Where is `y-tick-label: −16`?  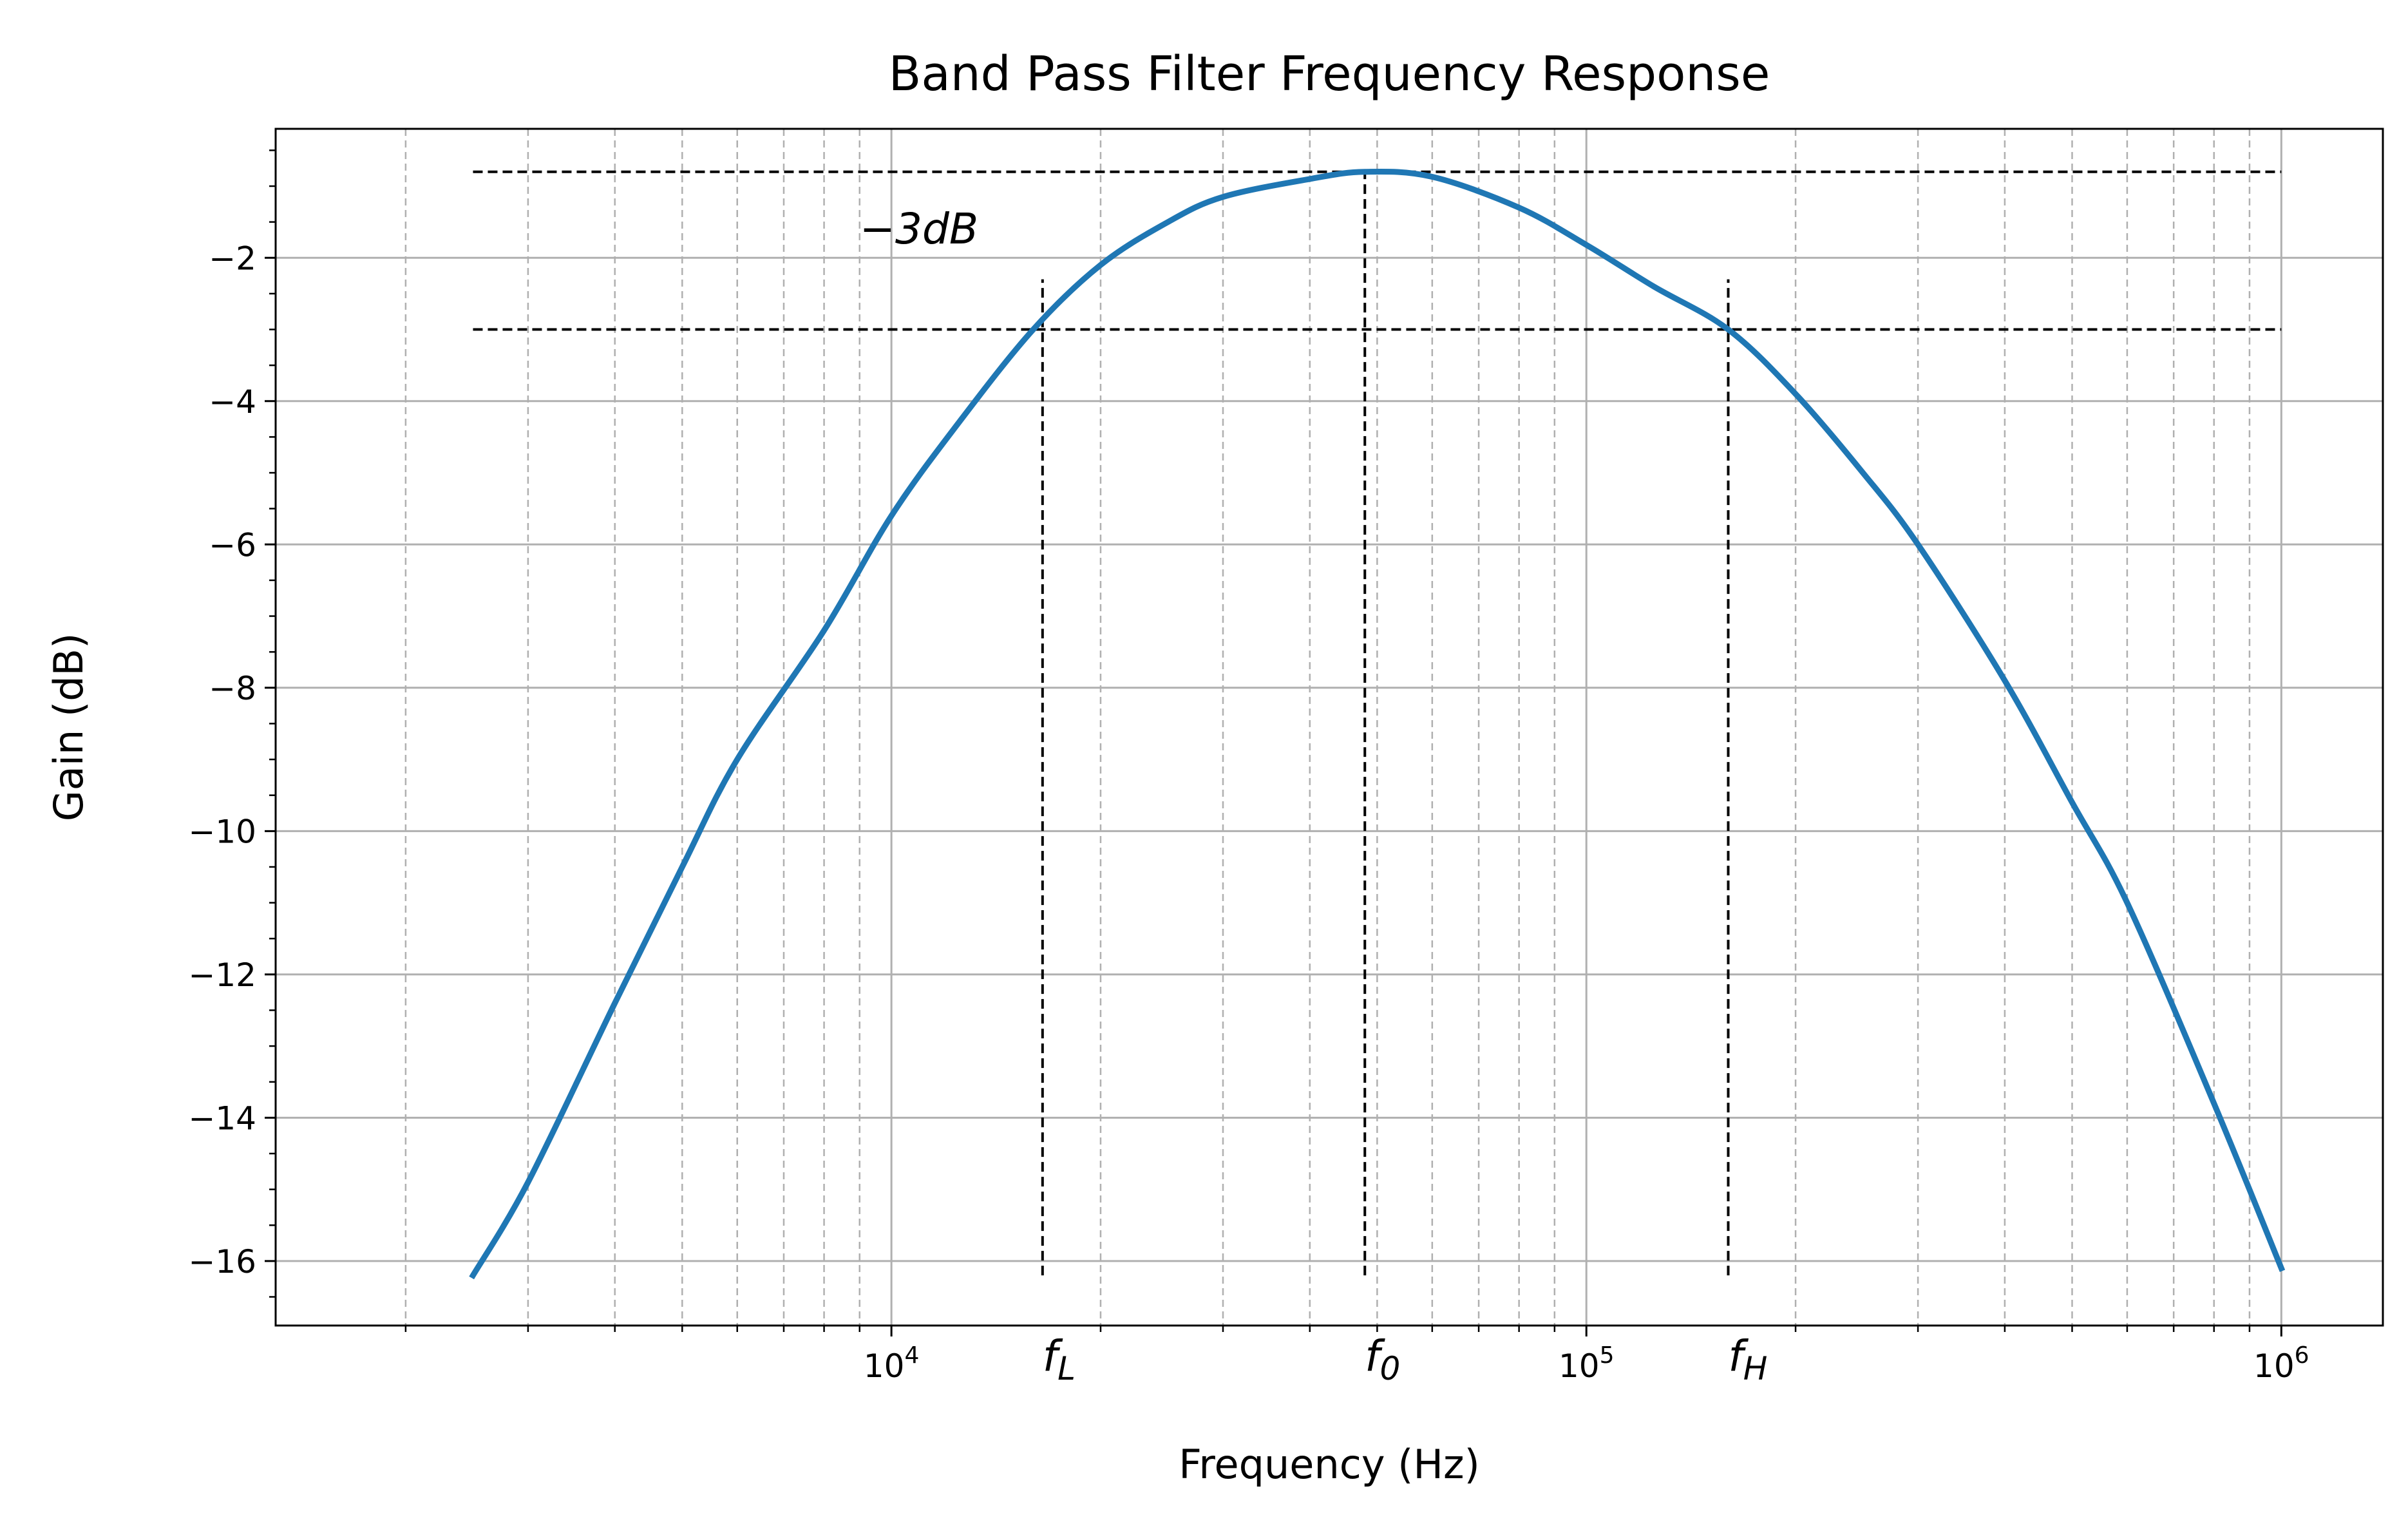
y-tick-label: −16 is located at coordinates (222, 1262).